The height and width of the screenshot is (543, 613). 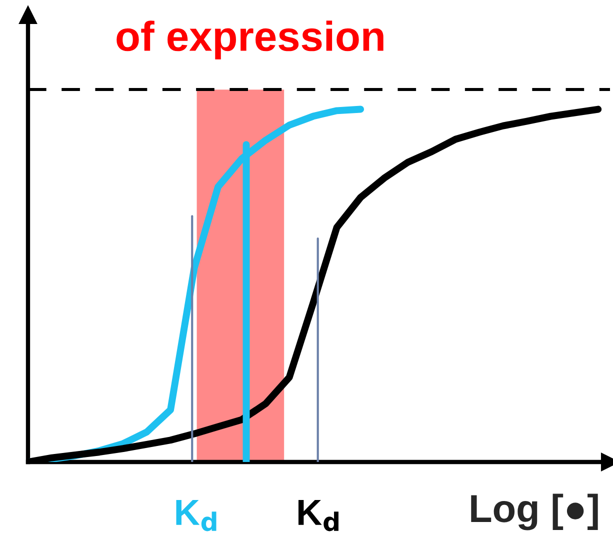 I want to click on x-axis-title: Log [●], so click(x=534, y=512).